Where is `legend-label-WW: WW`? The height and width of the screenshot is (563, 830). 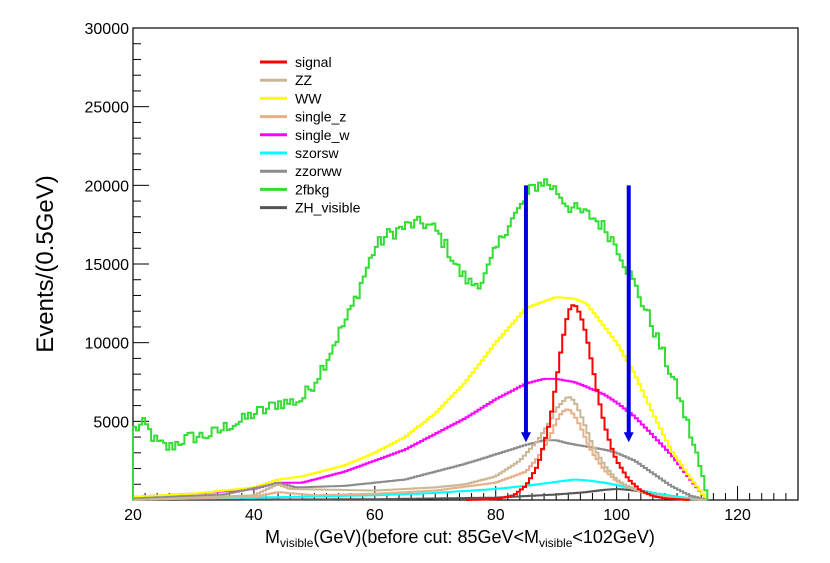 legend-label-WW: WW is located at coordinates (308, 98).